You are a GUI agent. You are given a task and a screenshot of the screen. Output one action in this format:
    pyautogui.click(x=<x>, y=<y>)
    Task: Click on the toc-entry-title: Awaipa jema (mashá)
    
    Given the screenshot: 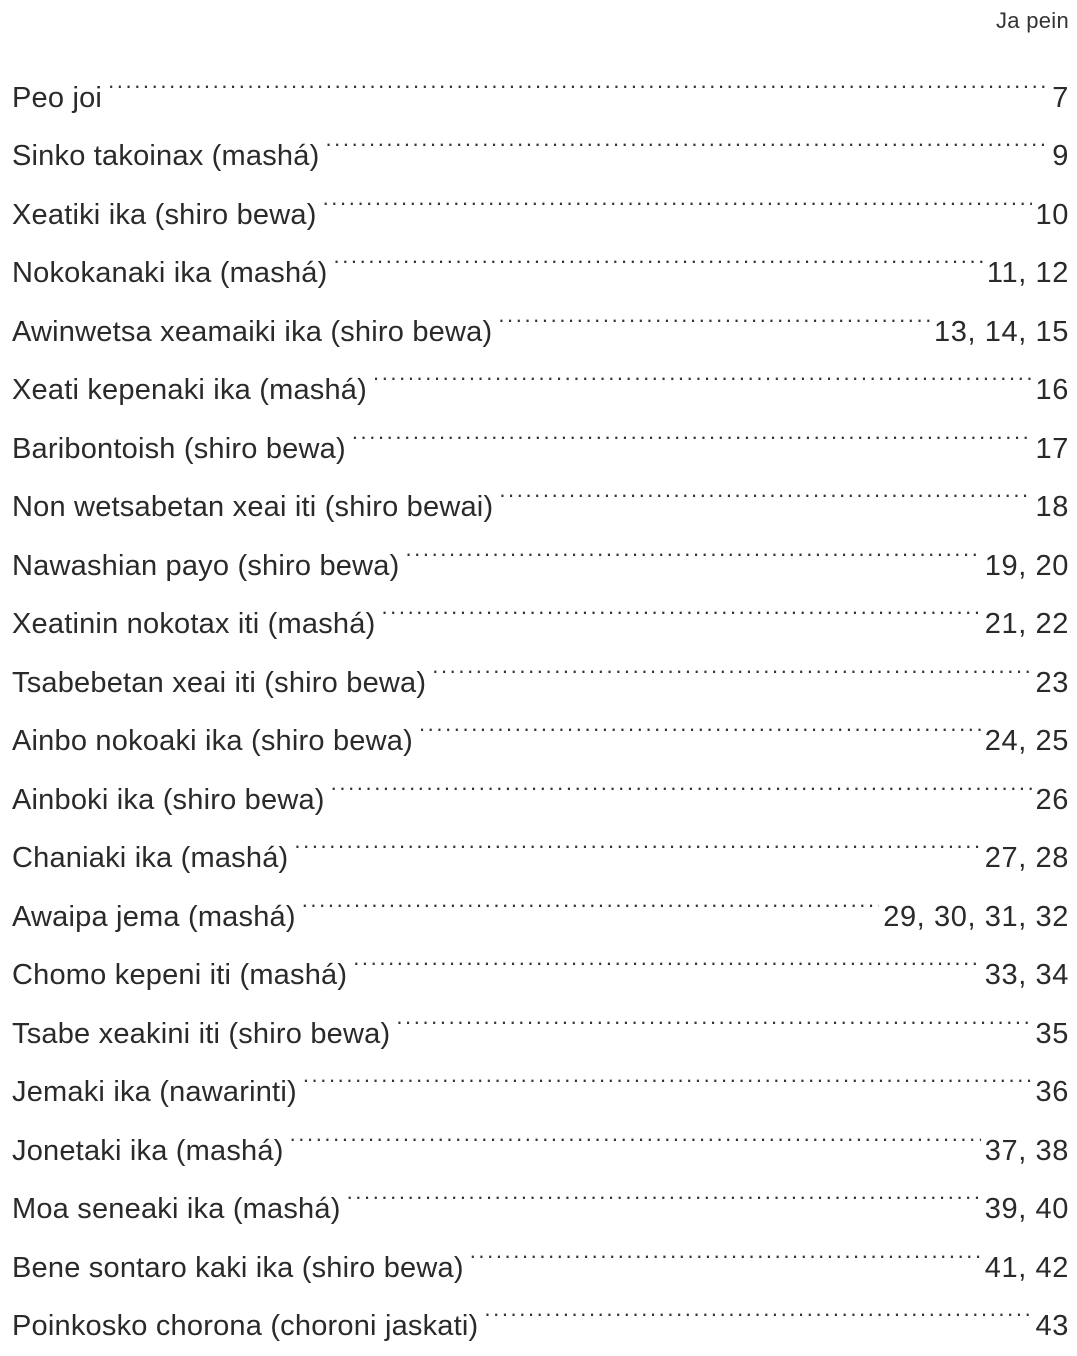 What is the action you would take?
    pyautogui.click(x=154, y=916)
    